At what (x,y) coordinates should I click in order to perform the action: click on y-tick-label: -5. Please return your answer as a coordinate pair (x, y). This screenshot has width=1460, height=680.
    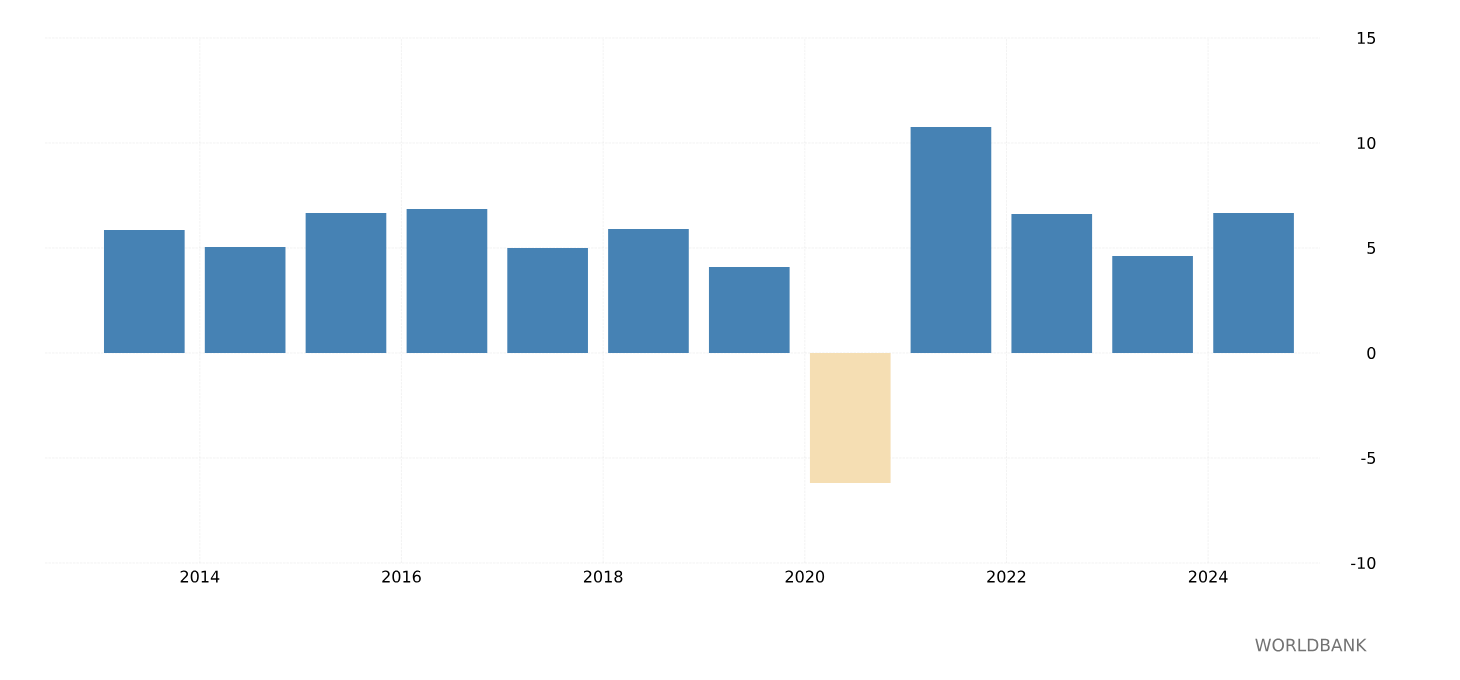
    Looking at the image, I should click on (1368, 458).